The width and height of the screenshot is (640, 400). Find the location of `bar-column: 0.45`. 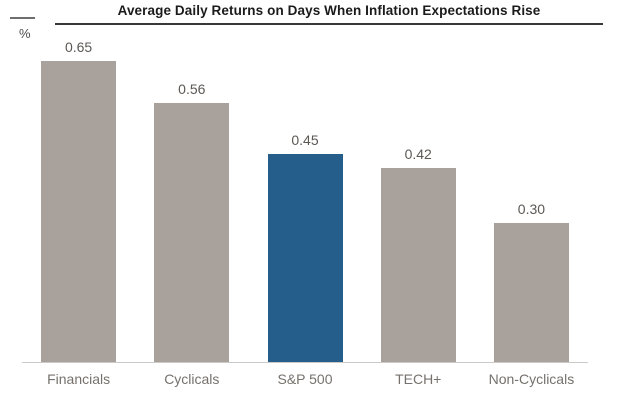

bar-column: 0.45 is located at coordinates (304, 196).